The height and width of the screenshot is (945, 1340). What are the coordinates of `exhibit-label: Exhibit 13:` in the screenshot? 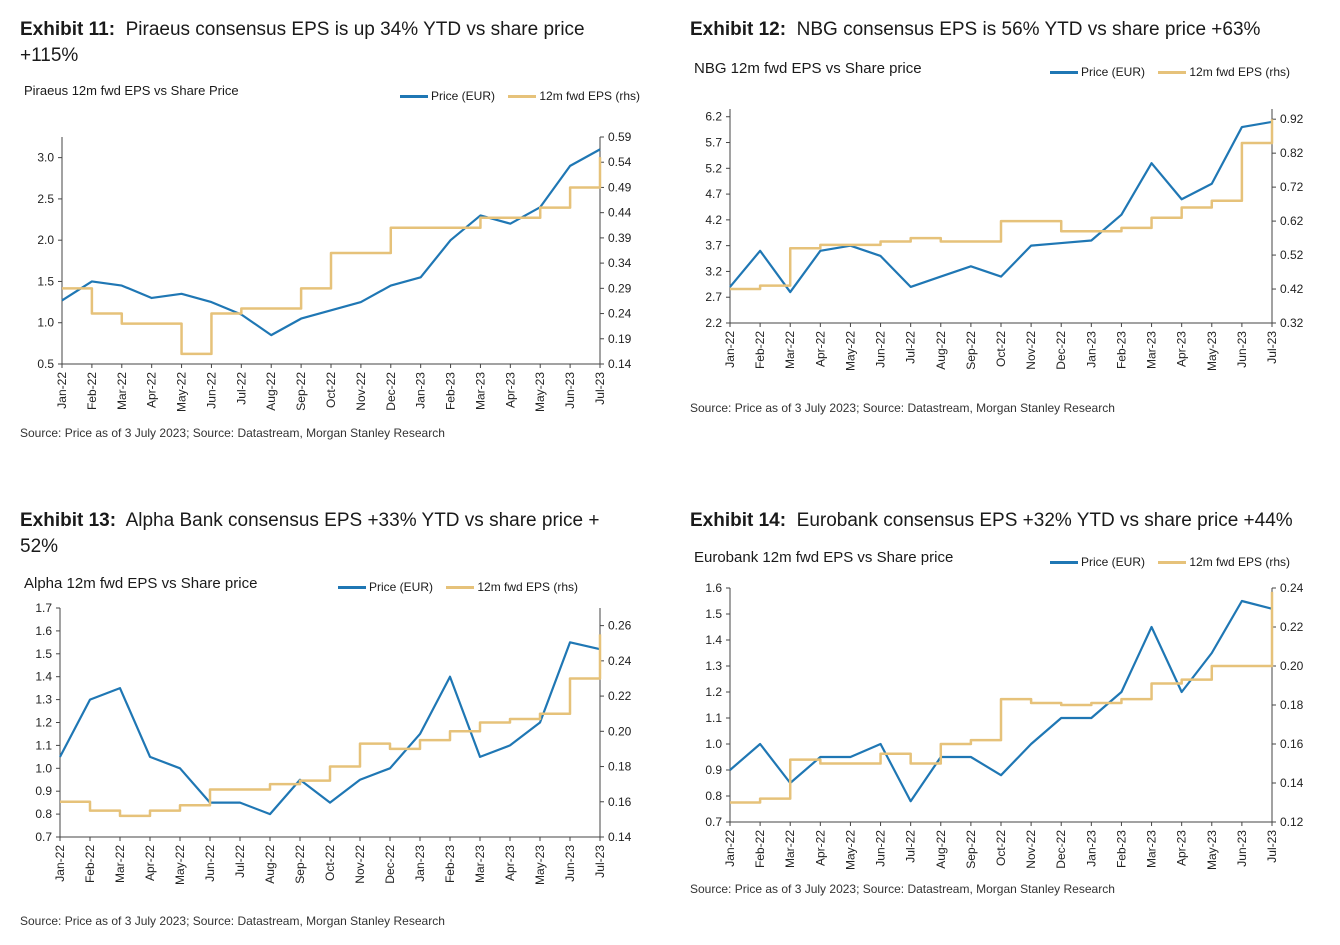 It's located at (68, 520).